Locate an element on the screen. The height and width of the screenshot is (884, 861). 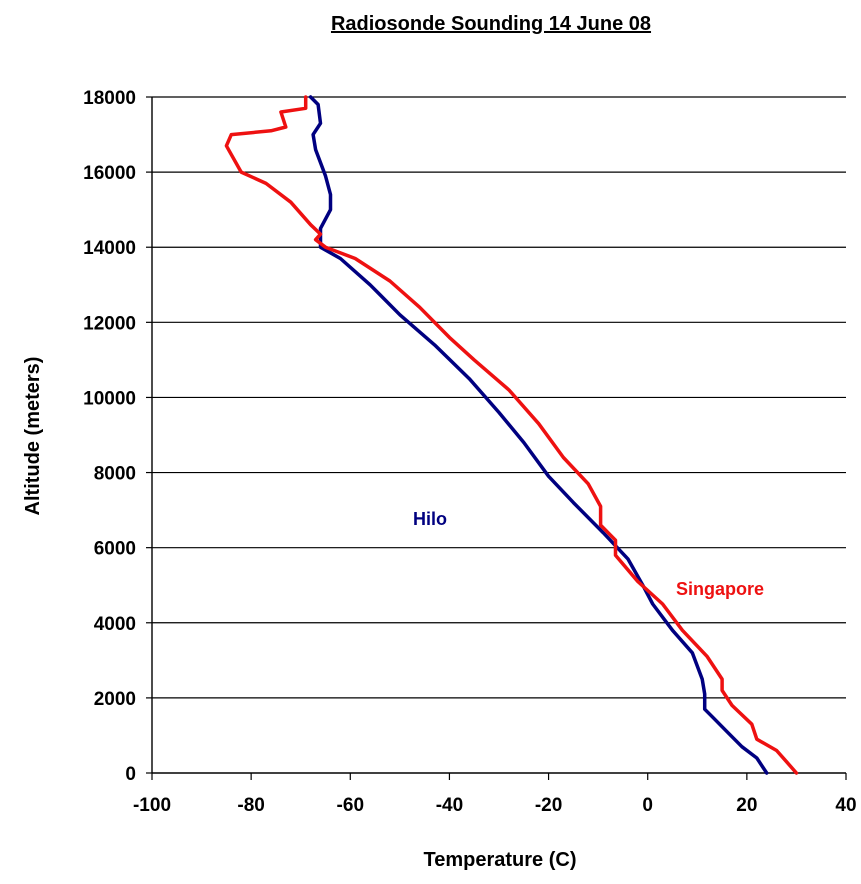
y-tick-label: 16000 is located at coordinates (109, 173).